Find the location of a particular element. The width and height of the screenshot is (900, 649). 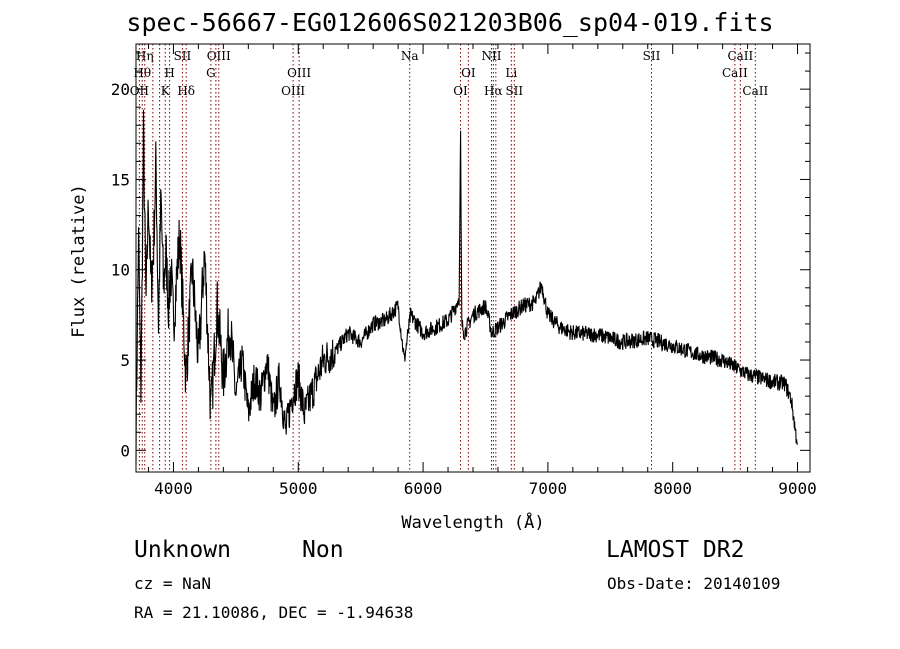

marker-label-9: G is located at coordinates (211, 73).